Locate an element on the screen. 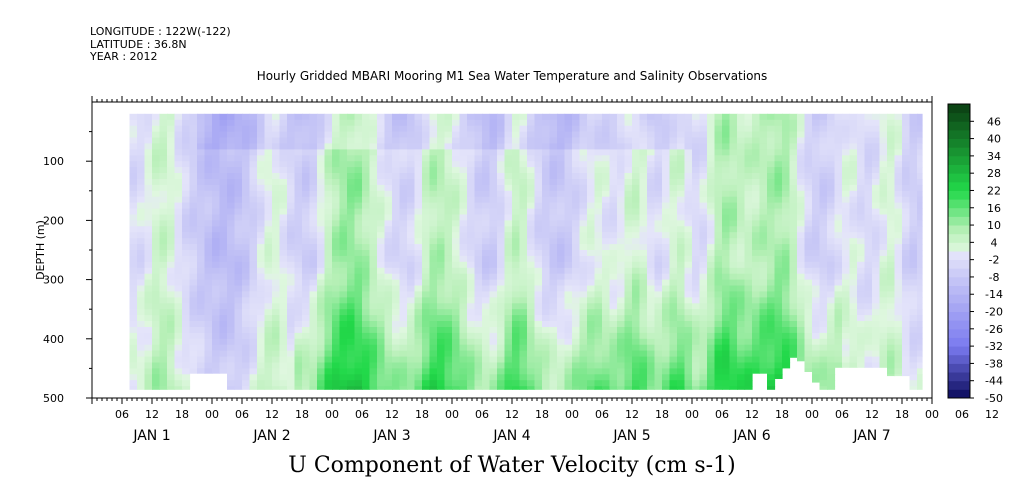  latitude-label: LATITUDE : 36.8N is located at coordinates (138, 44).